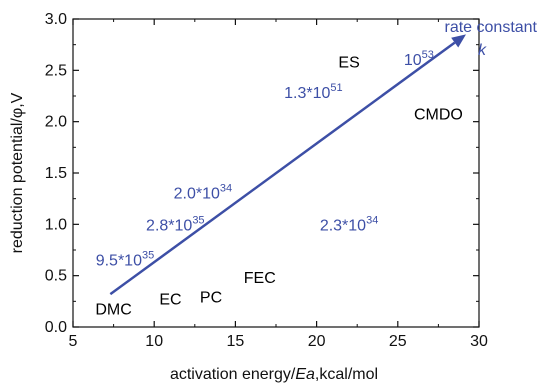 The width and height of the screenshot is (542, 385). I want to click on rate-base: 2.3*10, so click(343, 225).